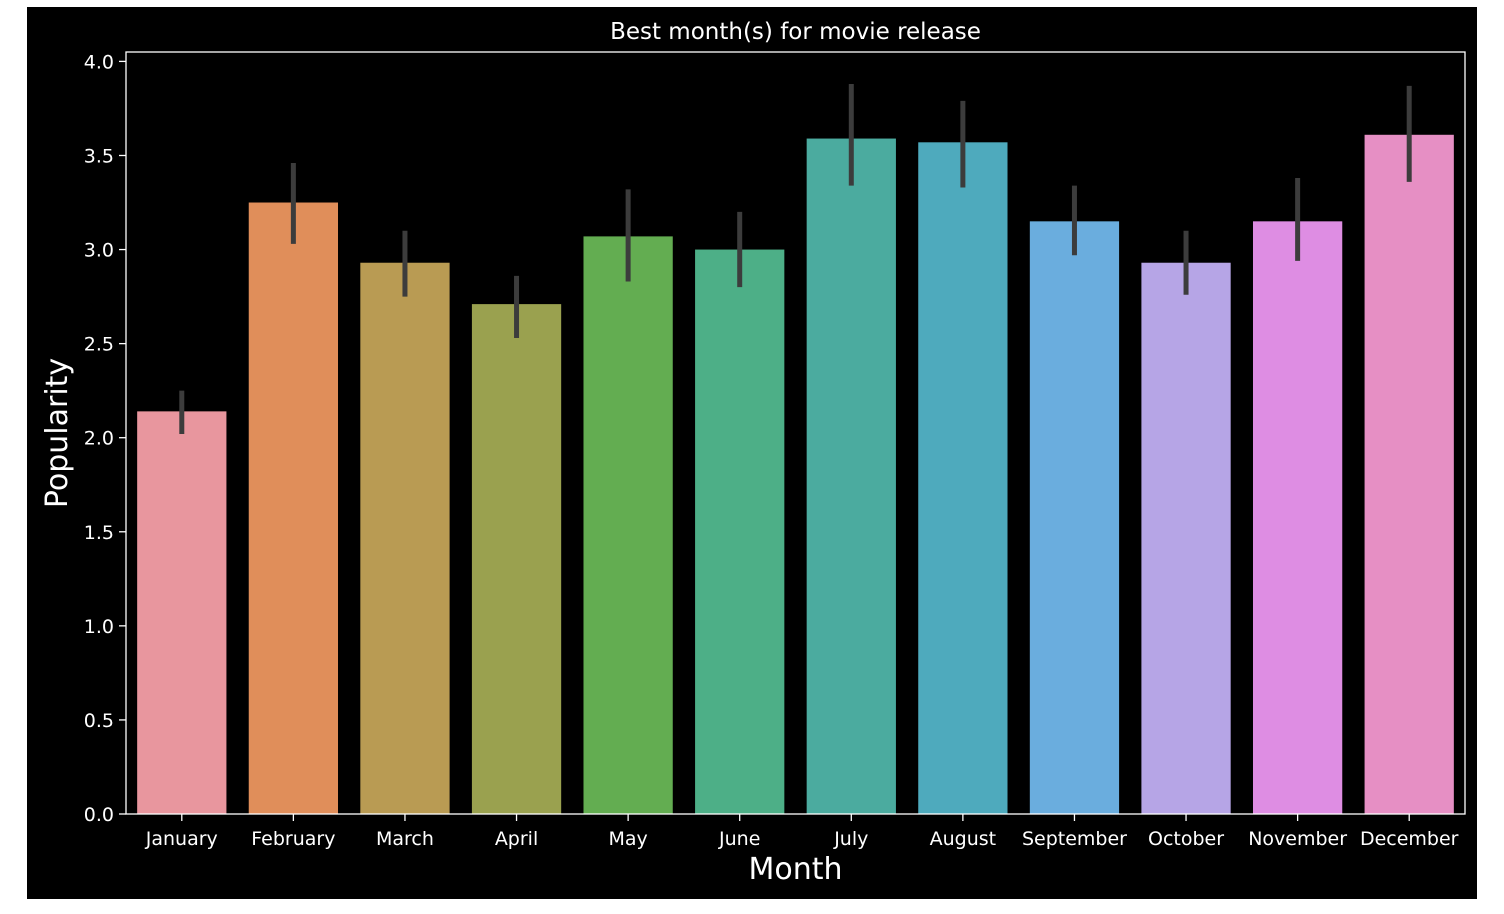  What do you see at coordinates (57, 433) in the screenshot?
I see `y-axis-label: Popularity` at bounding box center [57, 433].